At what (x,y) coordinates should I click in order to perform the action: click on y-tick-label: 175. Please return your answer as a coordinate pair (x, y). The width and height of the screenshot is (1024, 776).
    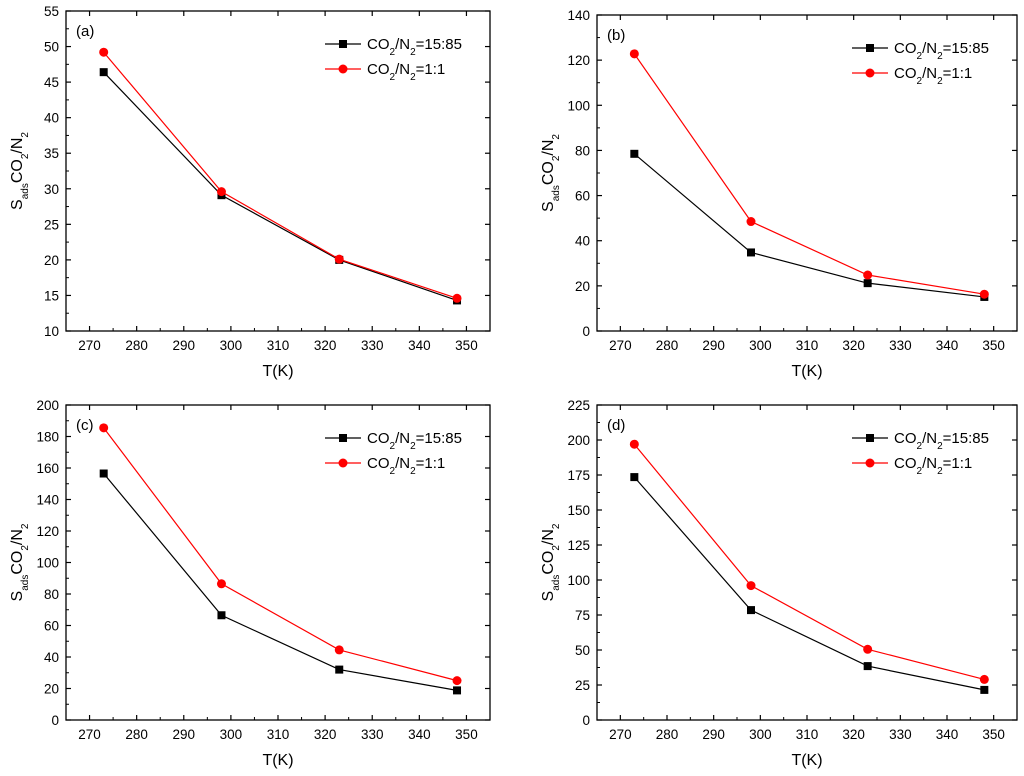
    Looking at the image, I should click on (578, 475).